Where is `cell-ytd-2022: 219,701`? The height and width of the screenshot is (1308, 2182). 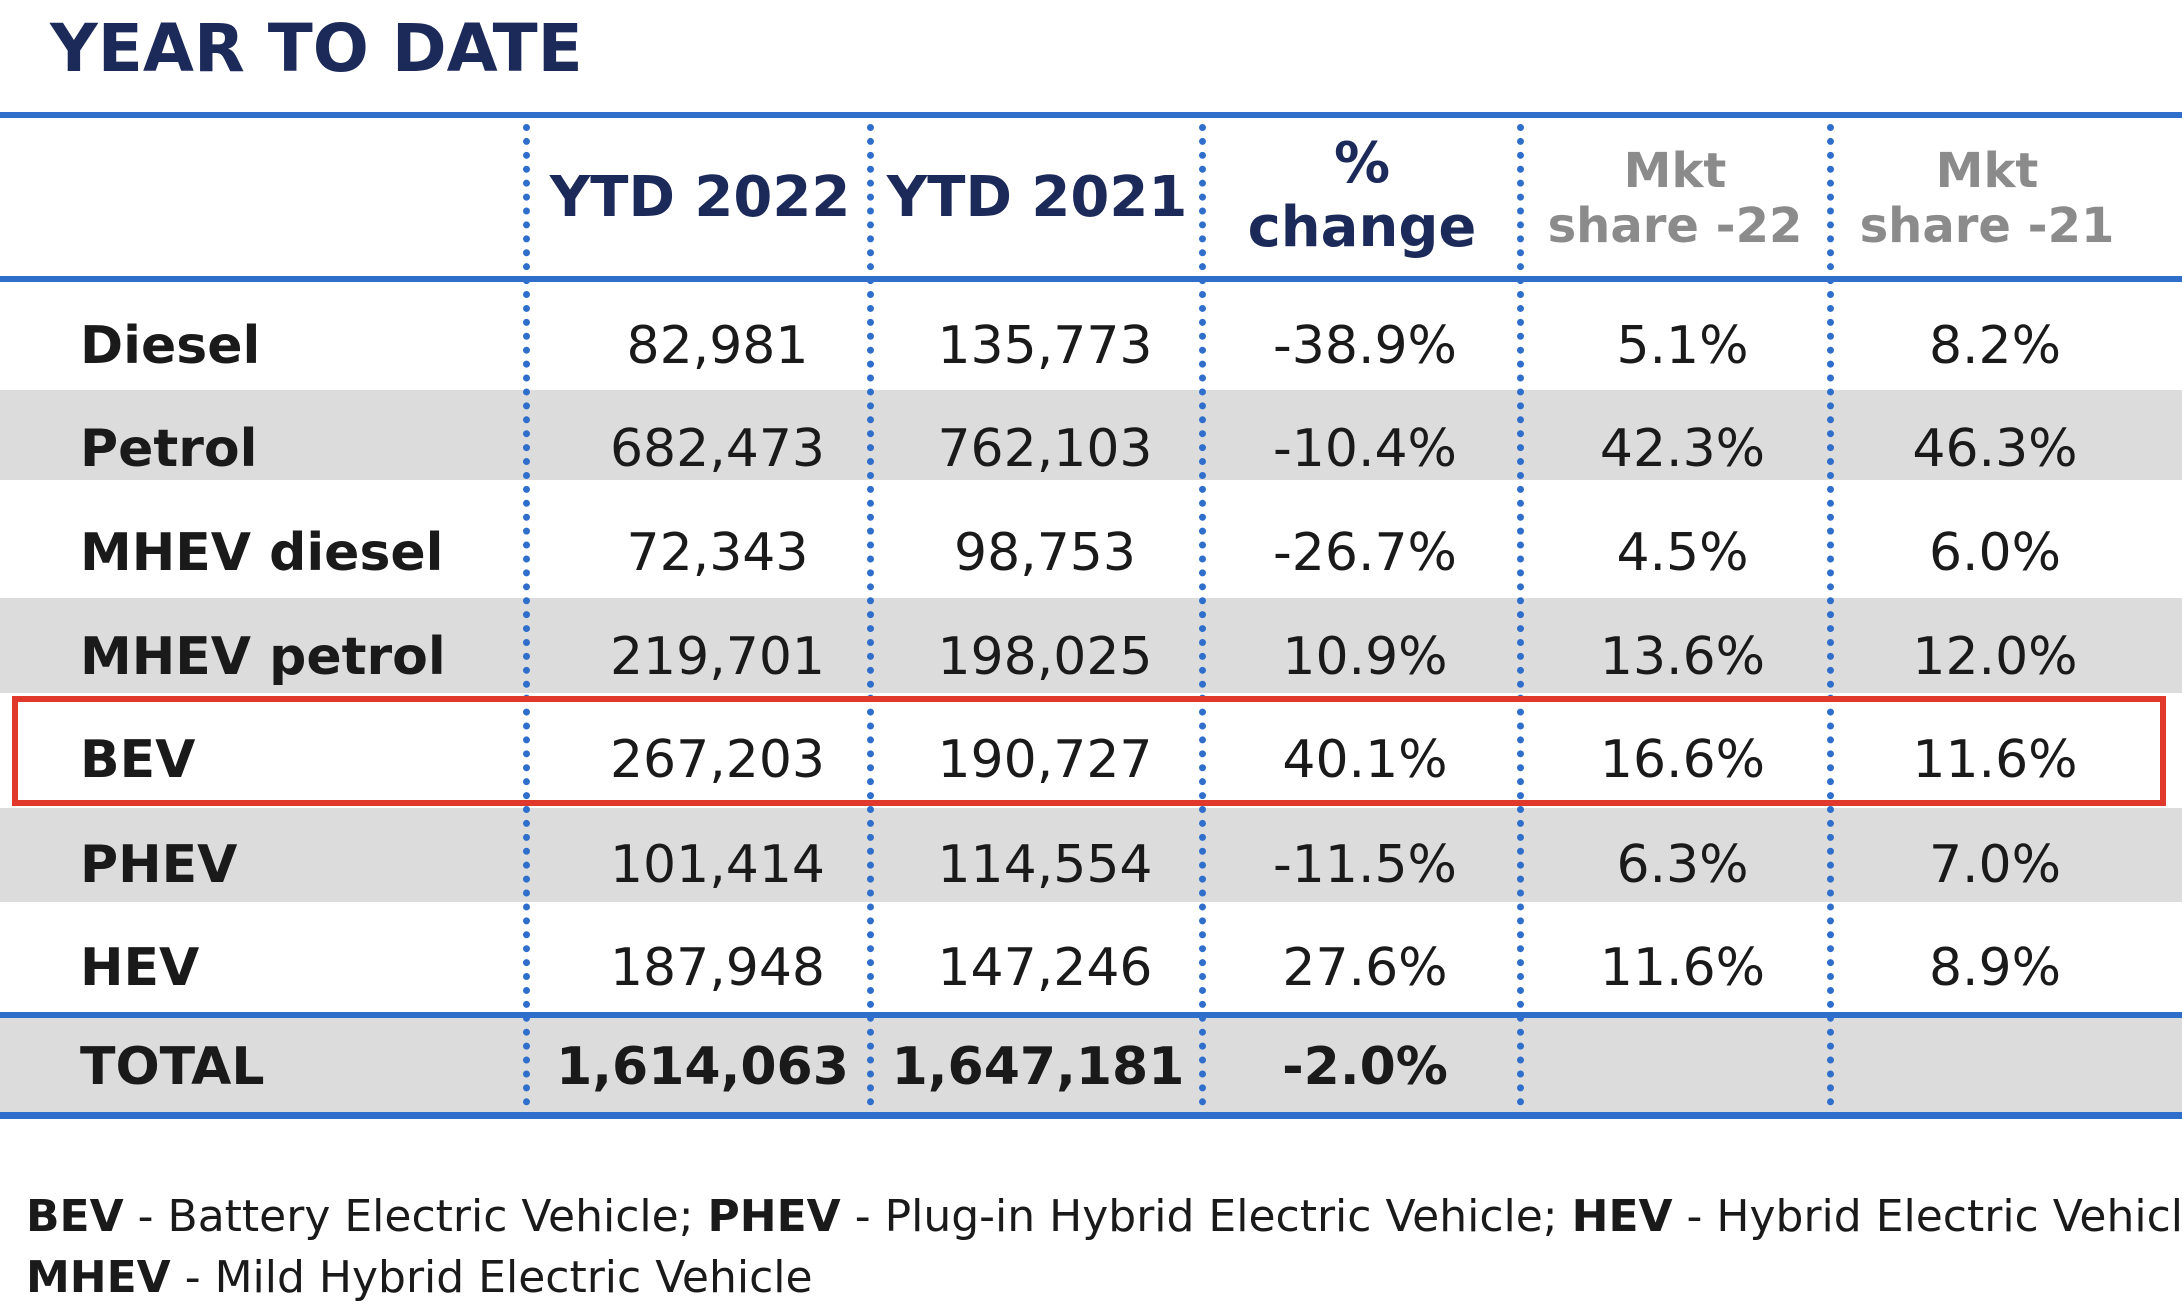
cell-ytd-2022: 219,701 is located at coordinates (717, 657).